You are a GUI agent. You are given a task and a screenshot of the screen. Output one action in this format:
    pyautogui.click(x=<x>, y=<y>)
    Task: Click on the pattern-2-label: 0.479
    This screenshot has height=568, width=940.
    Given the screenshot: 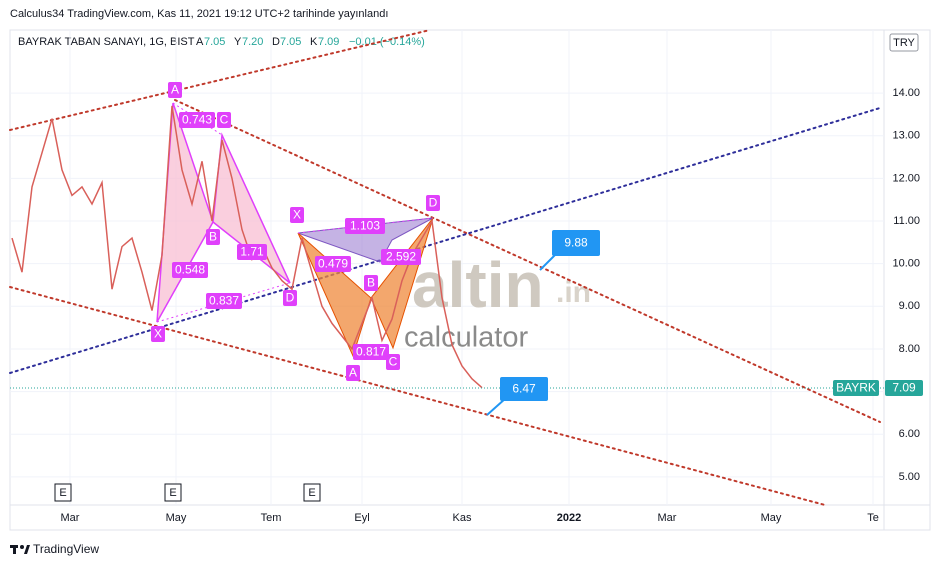 What is the action you would take?
    pyautogui.click(x=333, y=264)
    